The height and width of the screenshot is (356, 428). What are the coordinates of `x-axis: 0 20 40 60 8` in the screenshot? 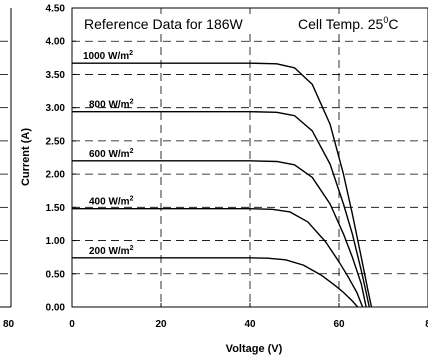 It's located at (248, 316).